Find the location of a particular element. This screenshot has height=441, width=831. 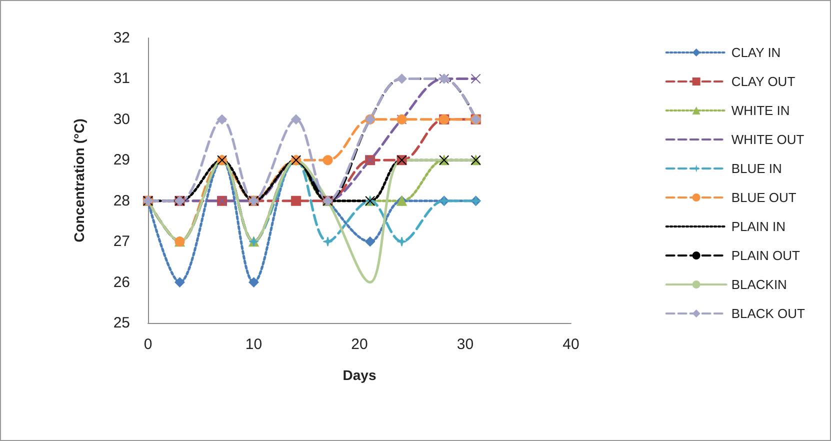

y-tick-label: 25 is located at coordinates (121, 323).